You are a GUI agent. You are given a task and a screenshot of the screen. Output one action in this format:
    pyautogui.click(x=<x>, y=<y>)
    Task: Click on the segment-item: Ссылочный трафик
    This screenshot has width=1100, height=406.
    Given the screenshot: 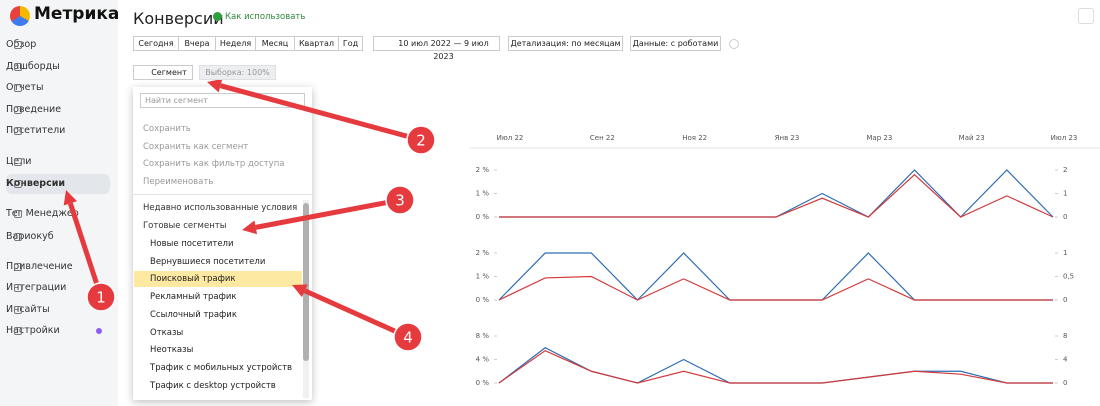 What is the action you would take?
    pyautogui.click(x=193, y=314)
    